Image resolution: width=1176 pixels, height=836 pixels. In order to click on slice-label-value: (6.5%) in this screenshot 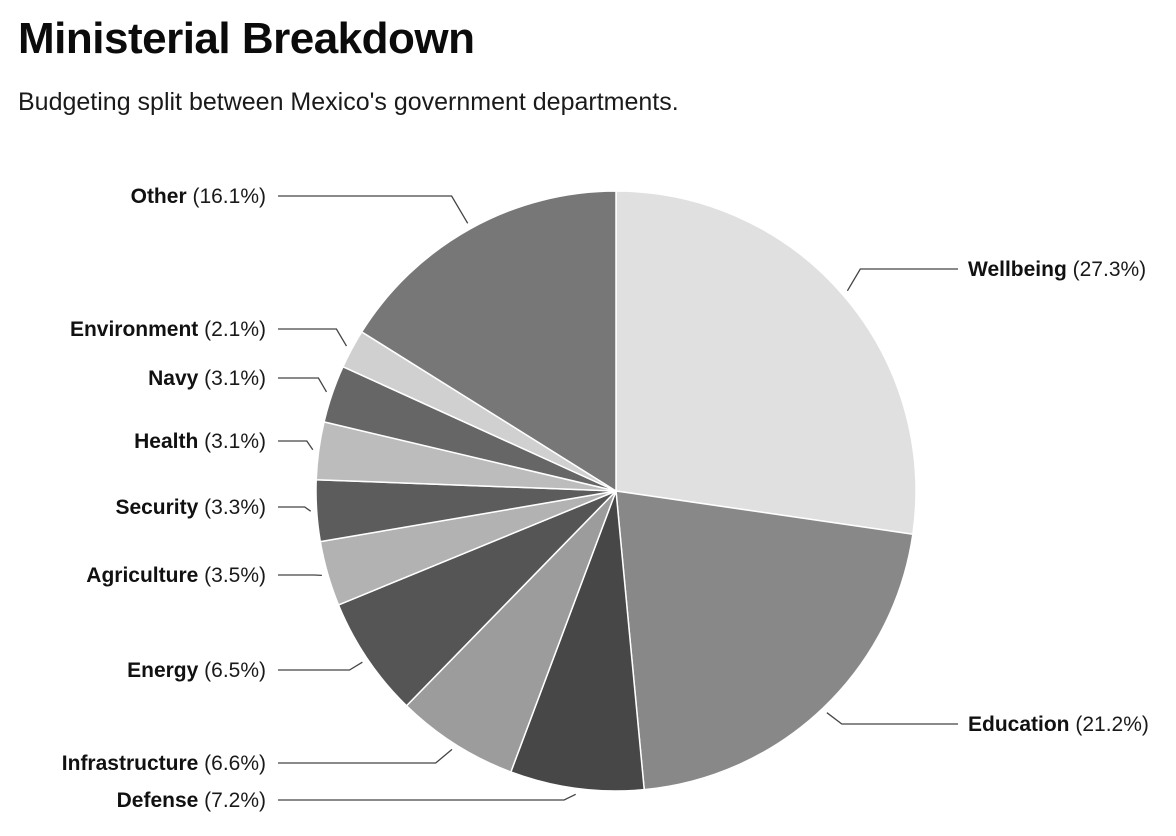, I will do `click(232, 670)`.